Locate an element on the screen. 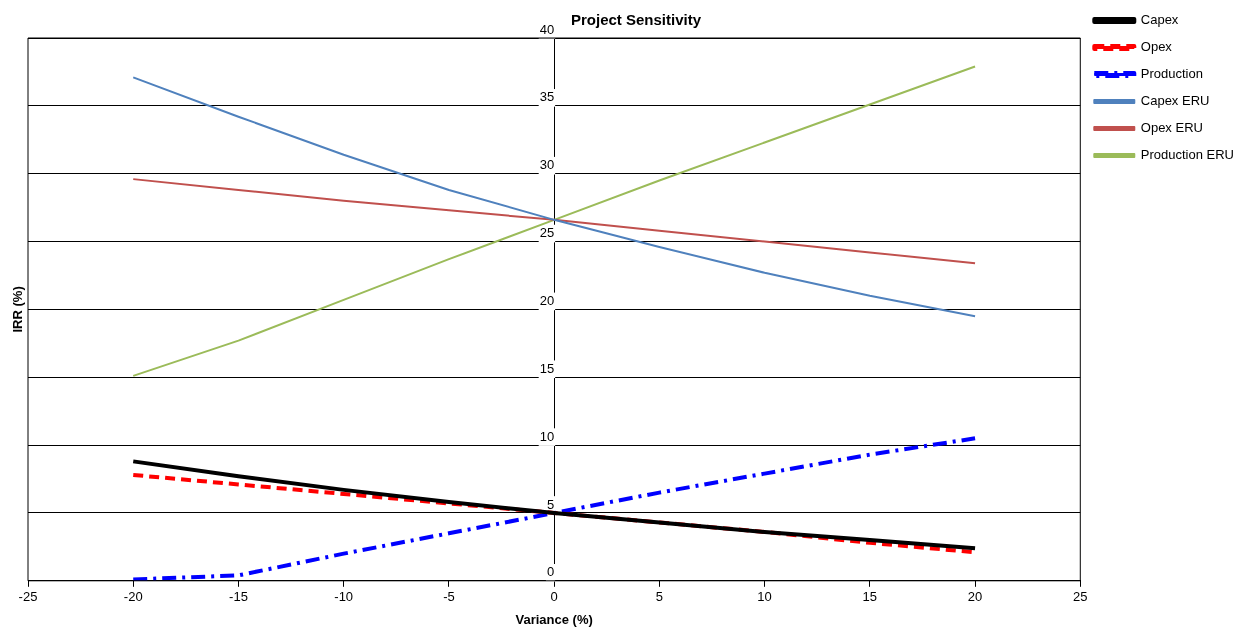 The height and width of the screenshot is (632, 1249). y-tick-label: 40 is located at coordinates (547, 29).